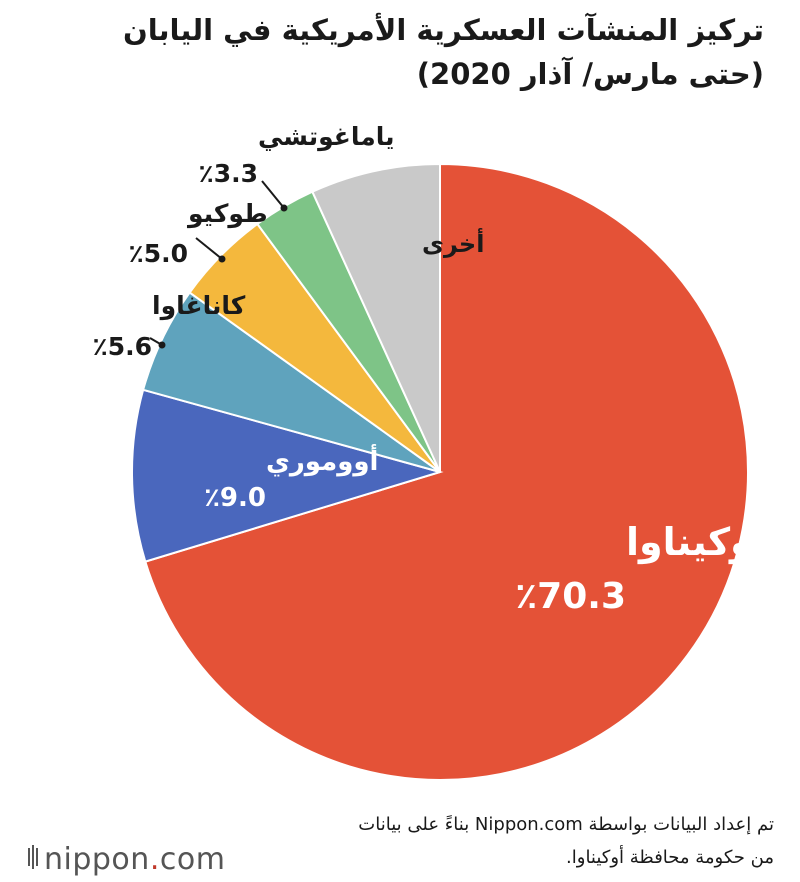 This screenshot has height=882, width=800. Describe the element at coordinates (228, 173) in the screenshot. I see `slice-4-value-label: ٪3.3` at that location.